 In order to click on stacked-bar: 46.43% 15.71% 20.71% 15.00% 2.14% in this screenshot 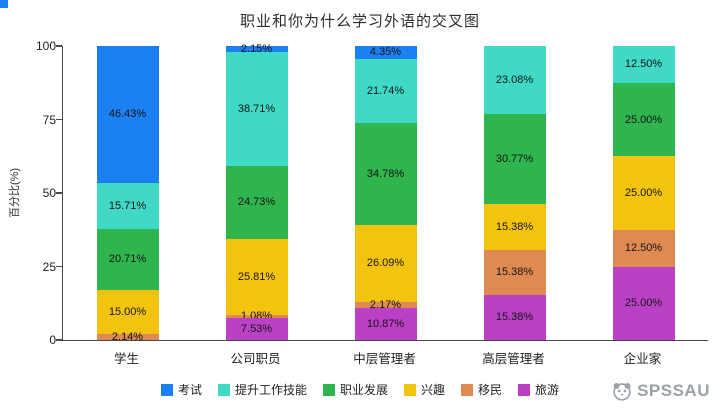, I will do `click(127, 194)`.